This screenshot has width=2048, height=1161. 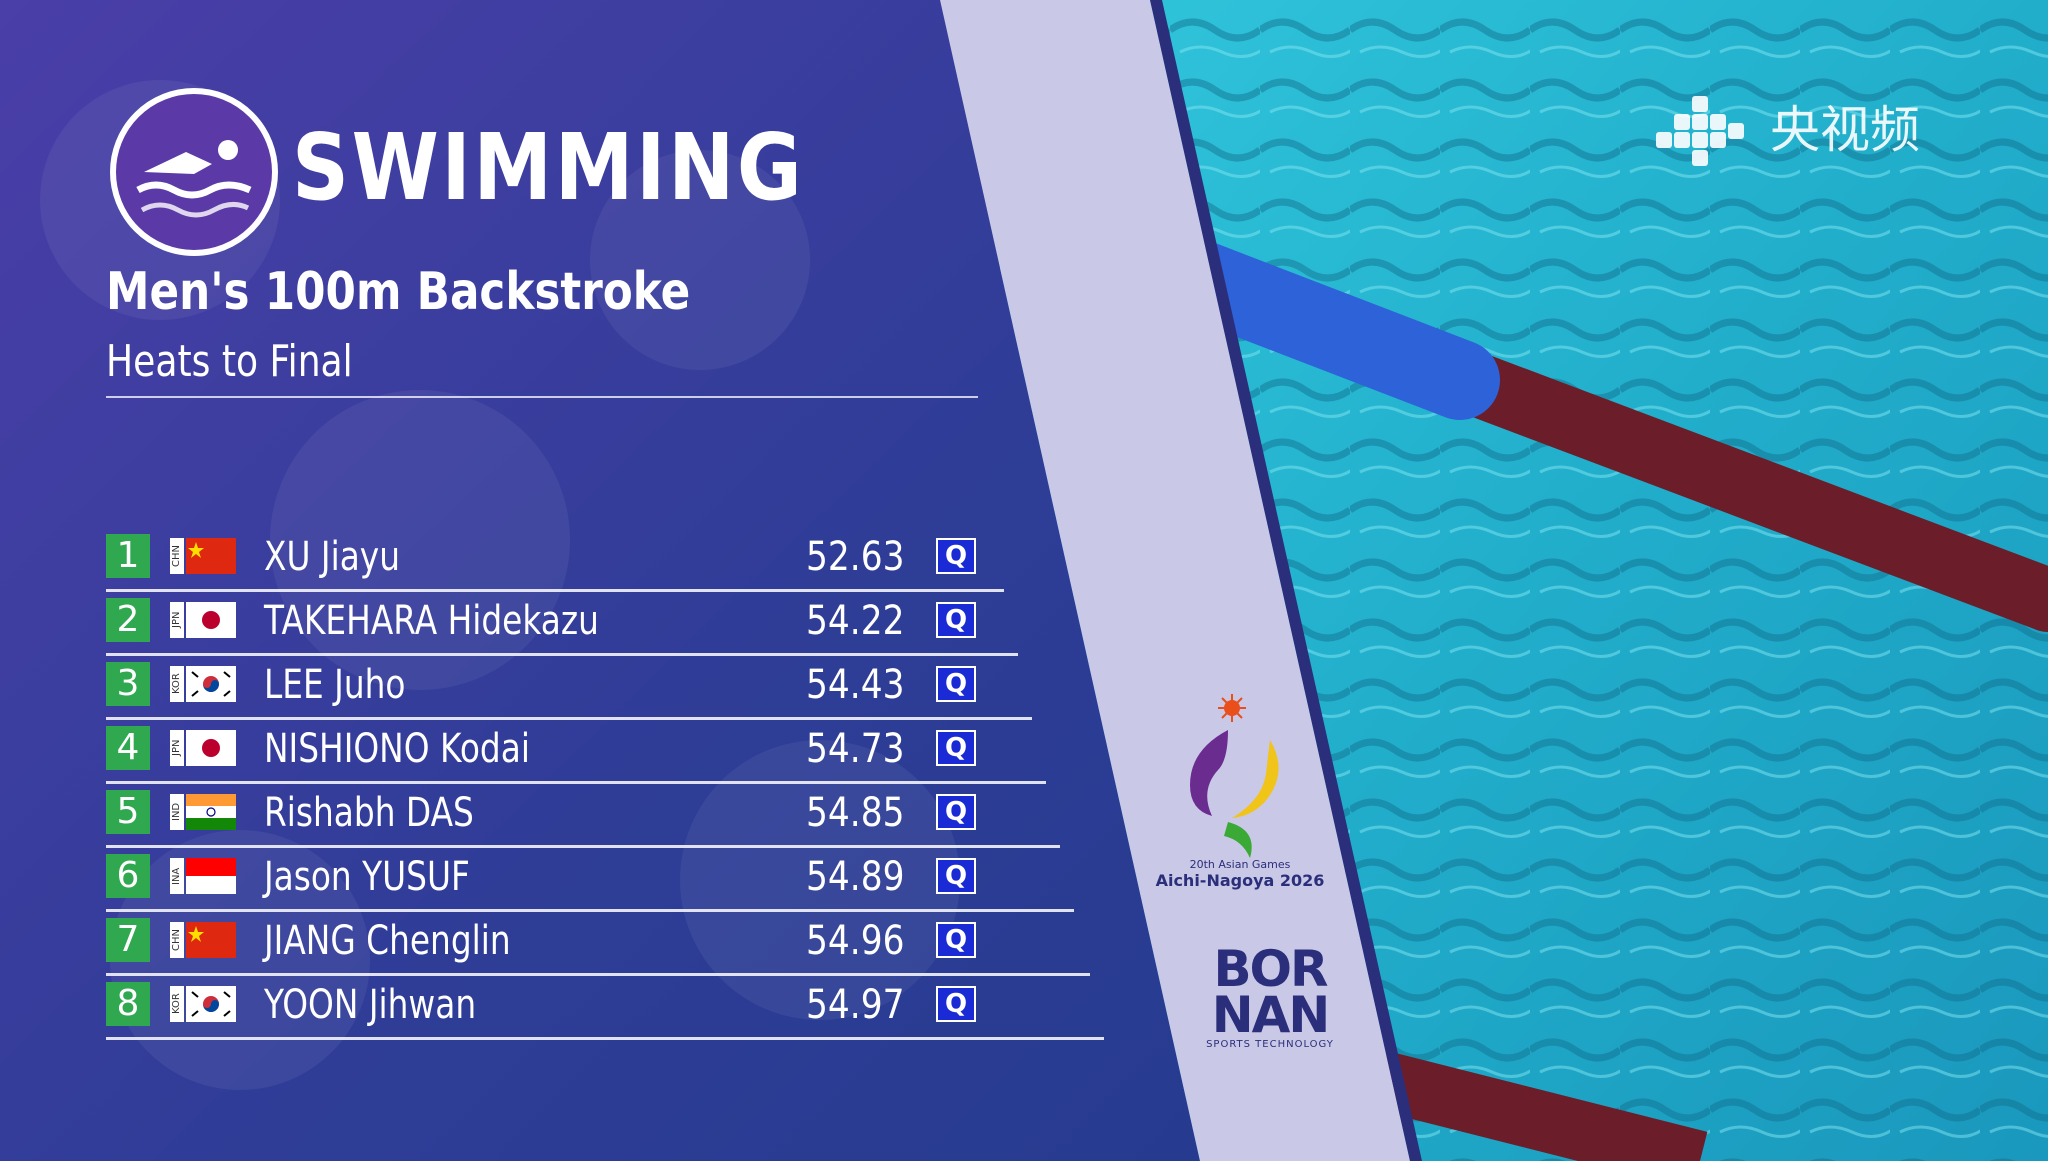 I want to click on race-time: 54.97, so click(x=855, y=1005).